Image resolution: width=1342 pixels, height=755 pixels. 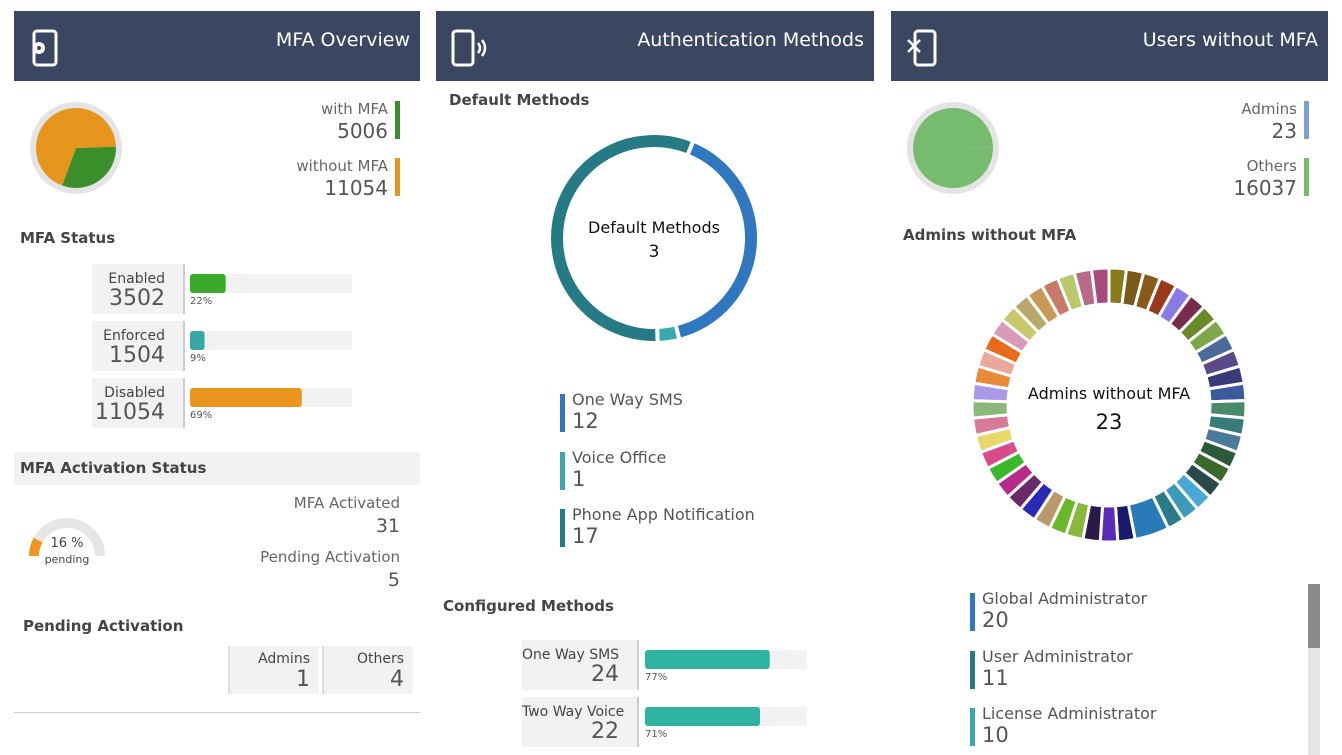 I want to click on legend-value: 11054, so click(x=356, y=188).